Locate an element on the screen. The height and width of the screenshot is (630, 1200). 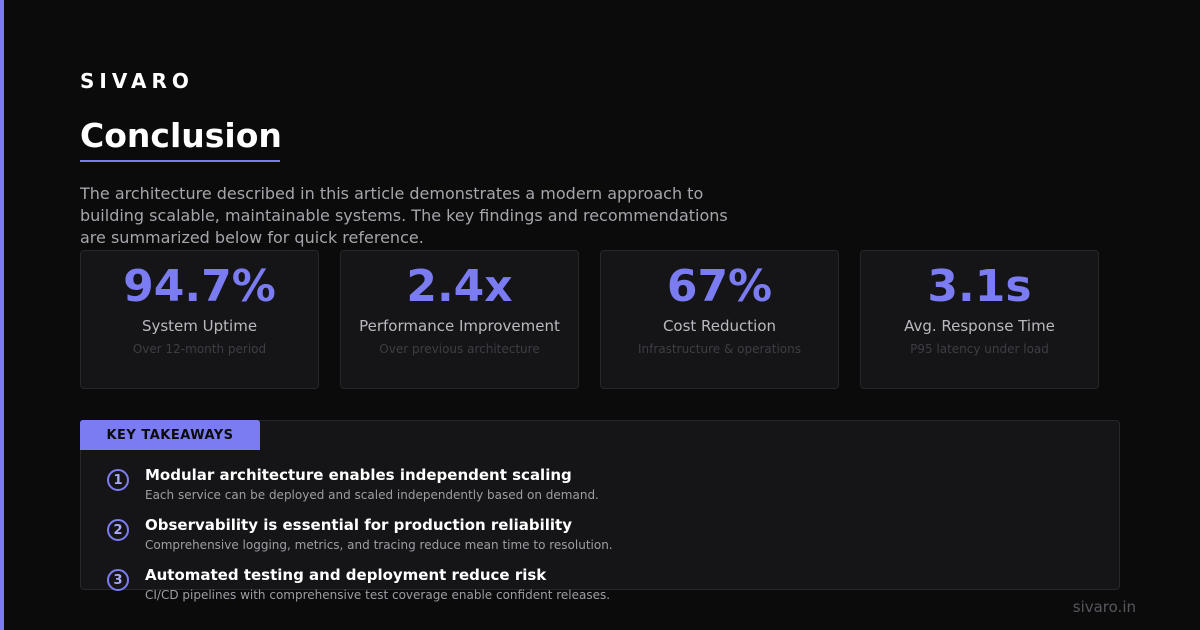
stat-value: 94.7% is located at coordinates (199, 286).